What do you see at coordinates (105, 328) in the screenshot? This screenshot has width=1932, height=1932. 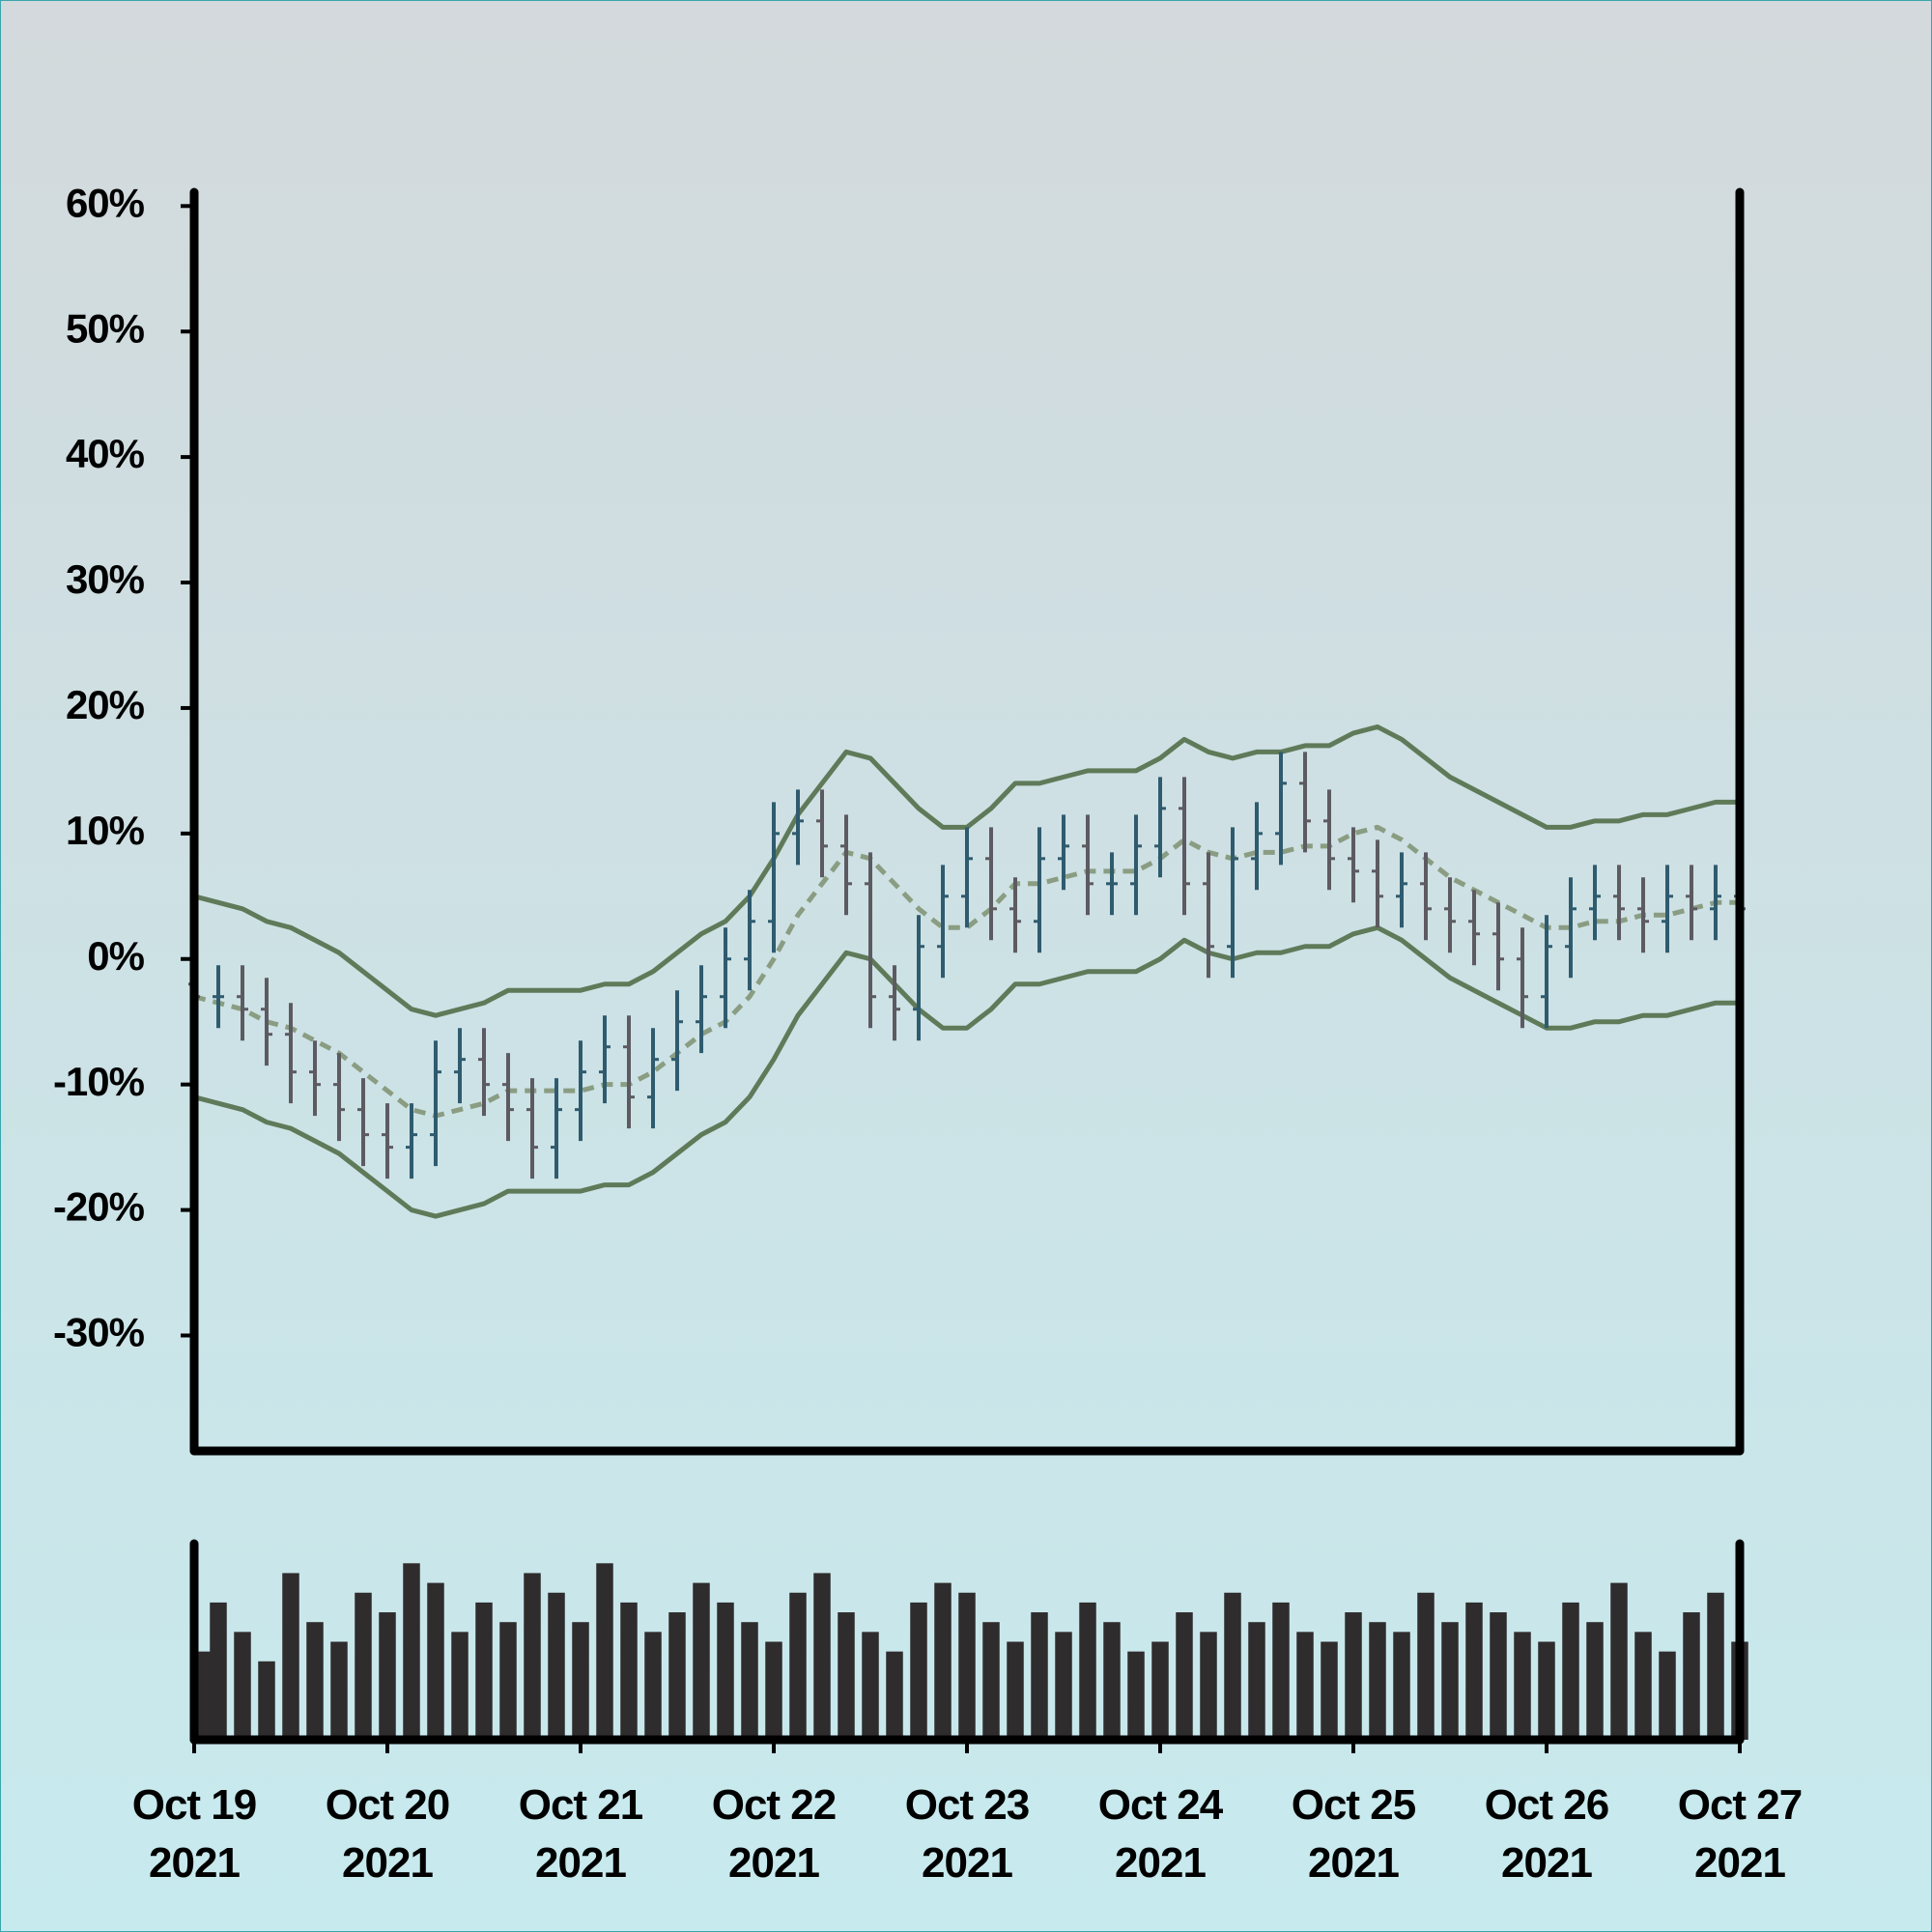 I see `y-tick-label: 50%` at bounding box center [105, 328].